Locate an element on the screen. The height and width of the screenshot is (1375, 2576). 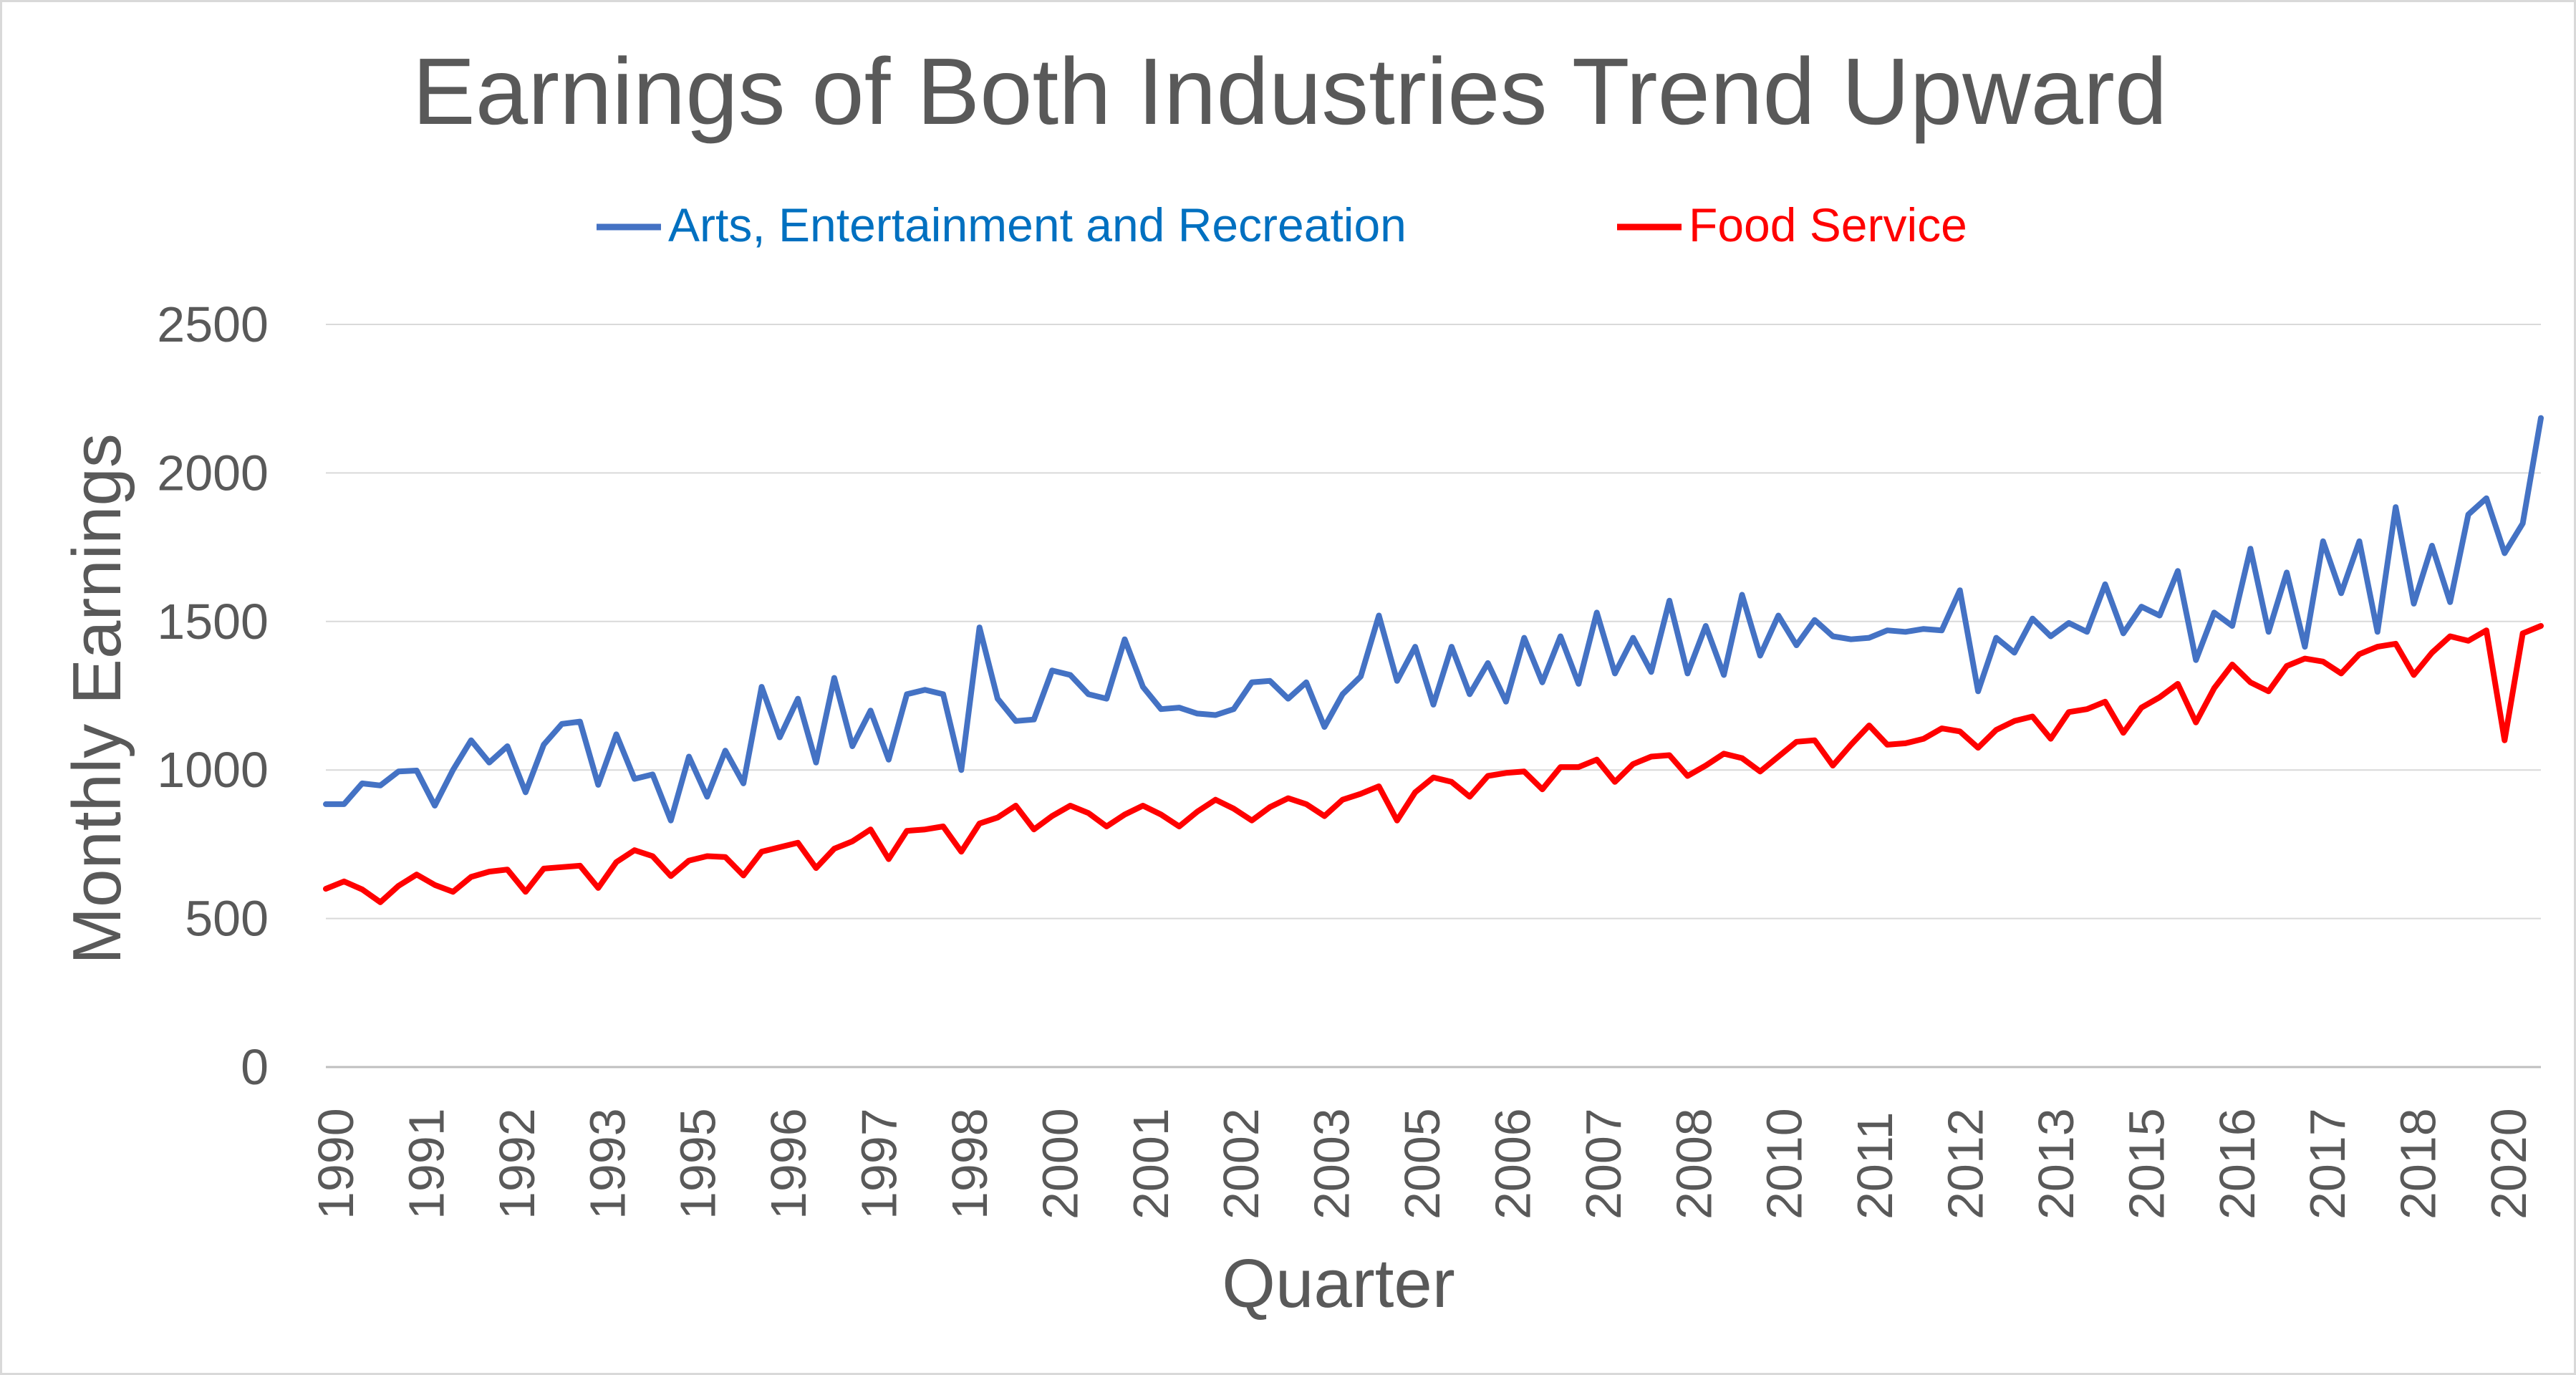
x-tick-label: 2010 is located at coordinates (1785, 1164).